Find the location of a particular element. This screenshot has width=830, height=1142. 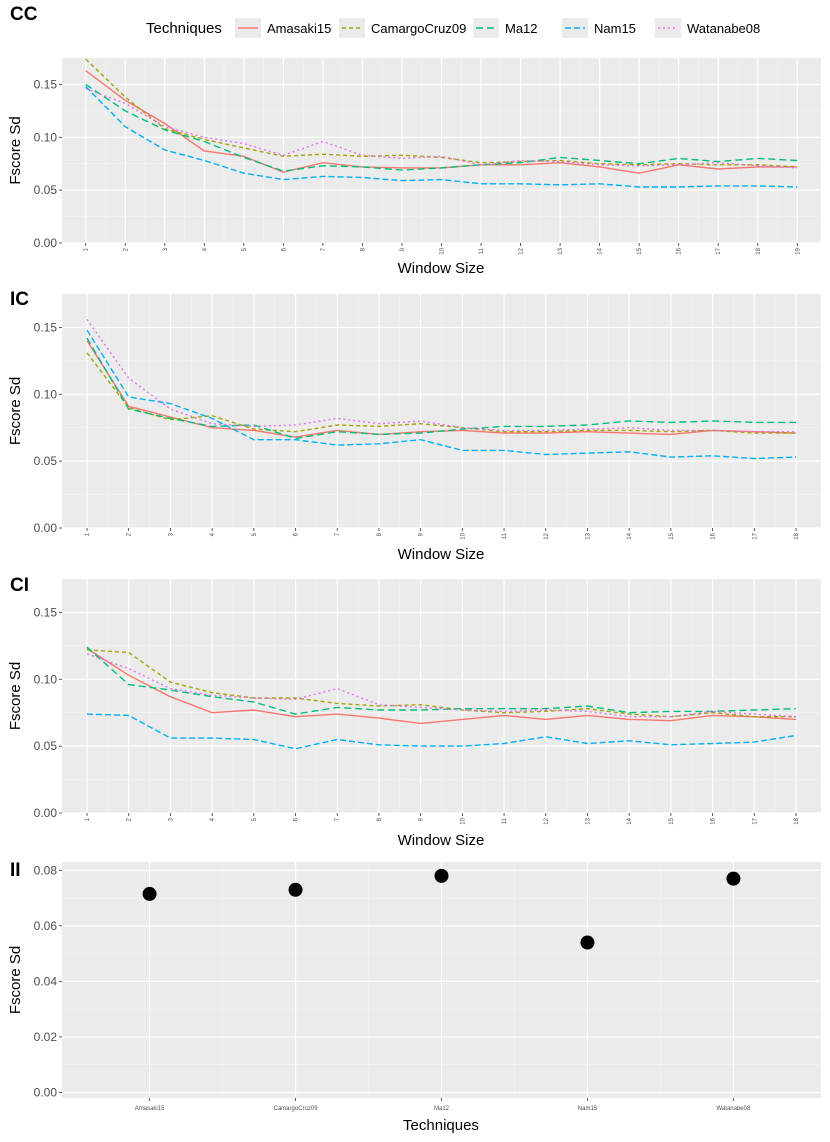

point-watanabe08 is located at coordinates (733, 878).